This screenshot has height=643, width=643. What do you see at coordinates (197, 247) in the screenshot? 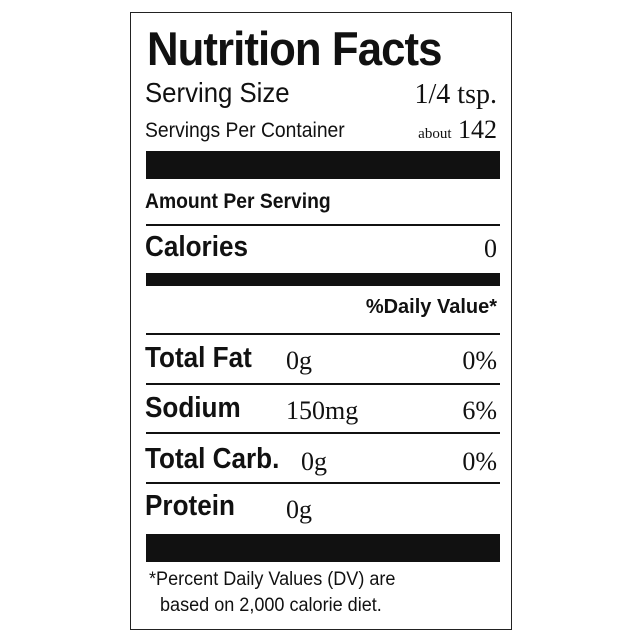
I see `calories-label: Calories` at bounding box center [197, 247].